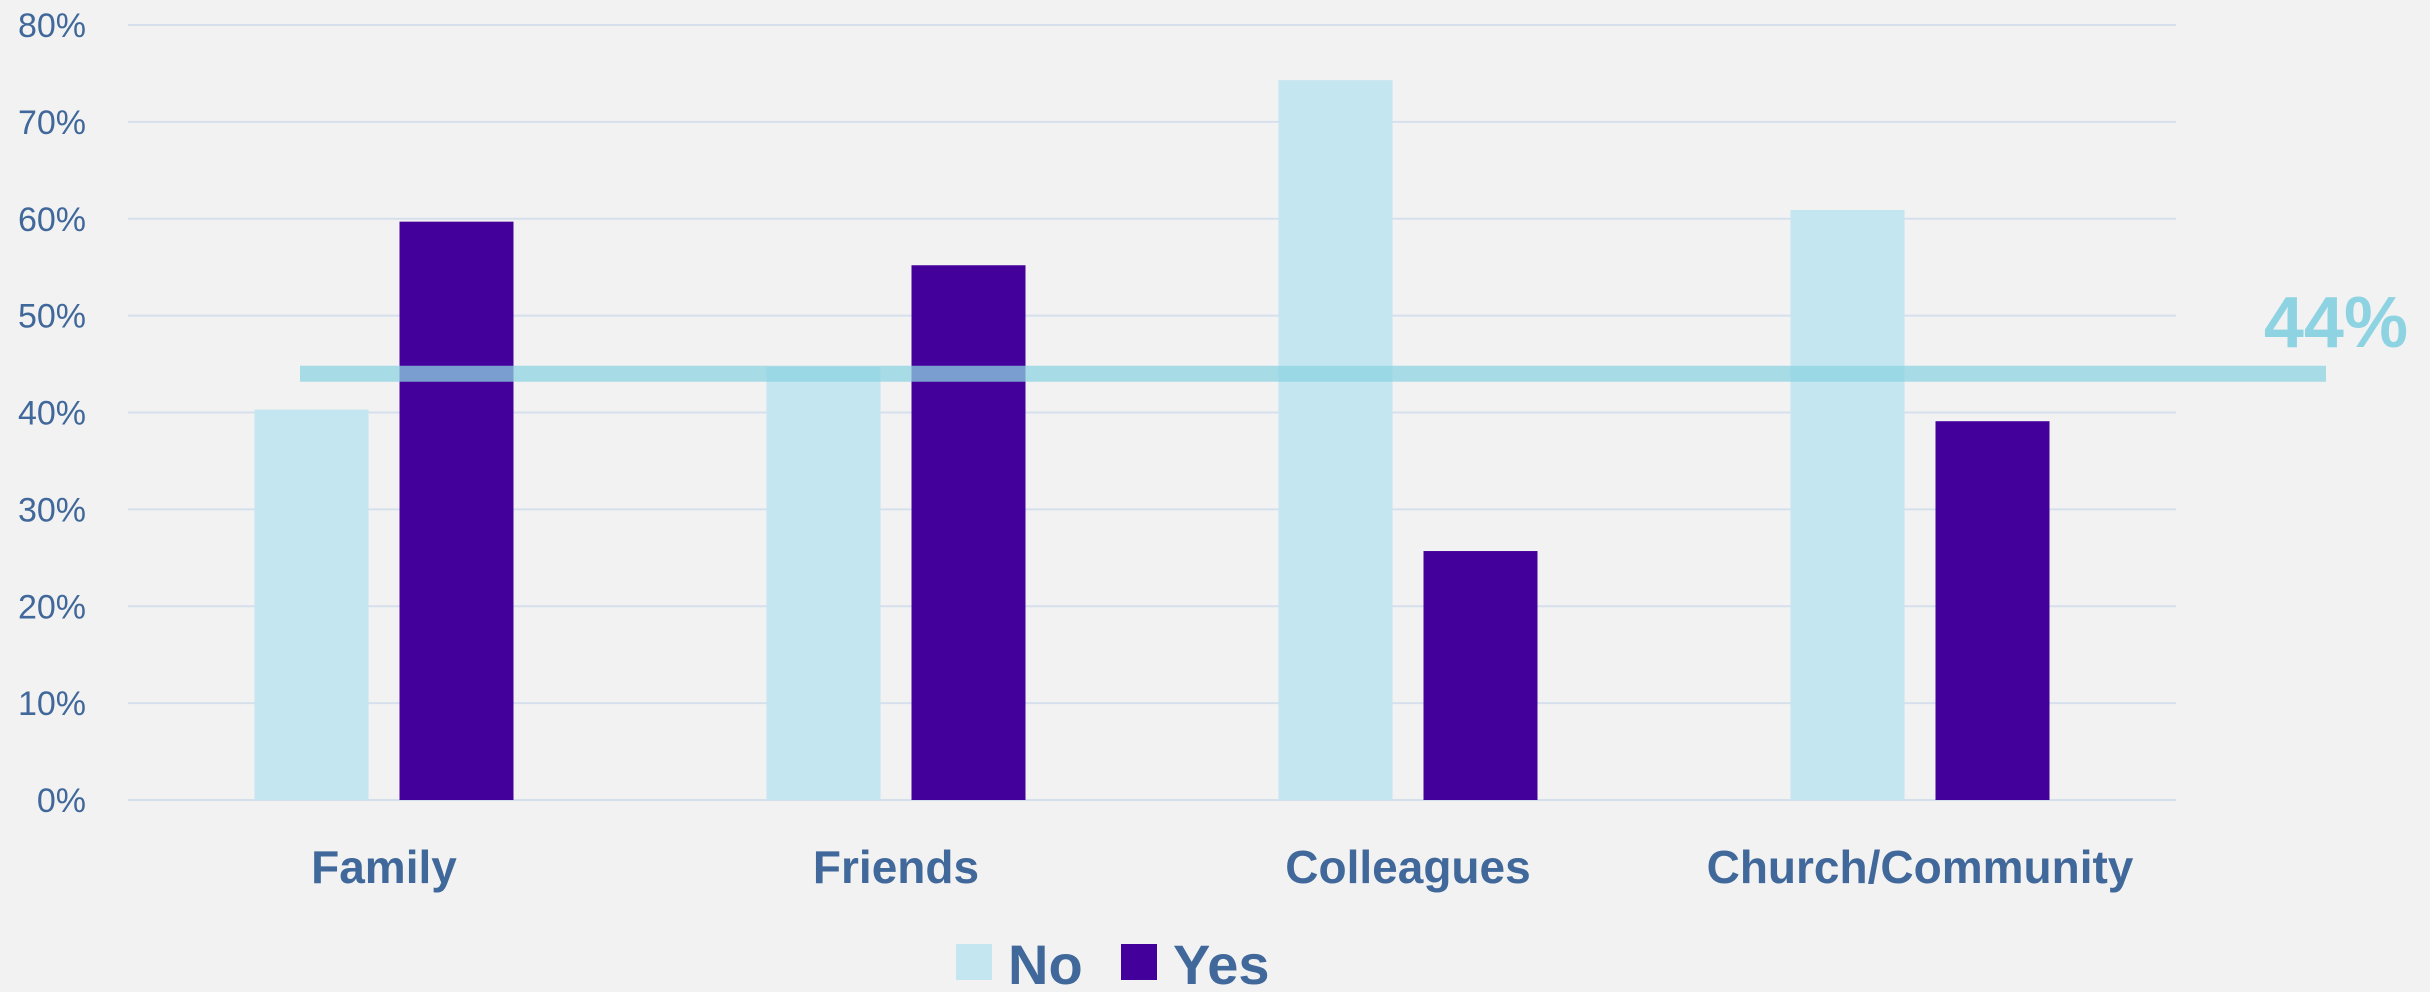 The image size is (2430, 992). What do you see at coordinates (311, 604) in the screenshot?
I see `bar-no-family` at bounding box center [311, 604].